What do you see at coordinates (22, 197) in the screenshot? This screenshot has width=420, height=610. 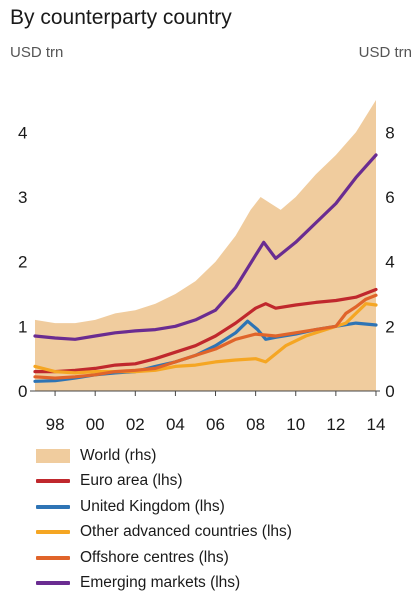 I see `left-tick-label-3: 3` at bounding box center [22, 197].